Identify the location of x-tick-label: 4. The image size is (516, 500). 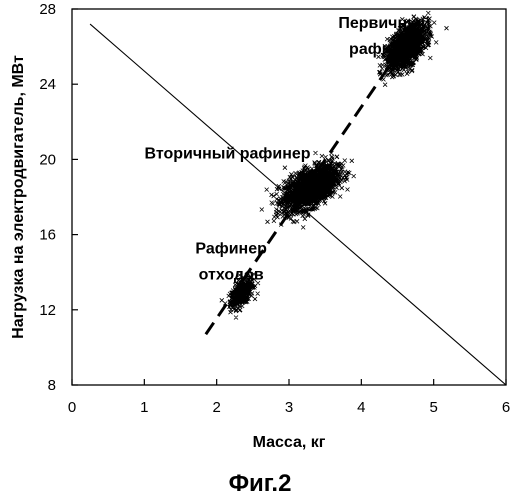
(361, 407).